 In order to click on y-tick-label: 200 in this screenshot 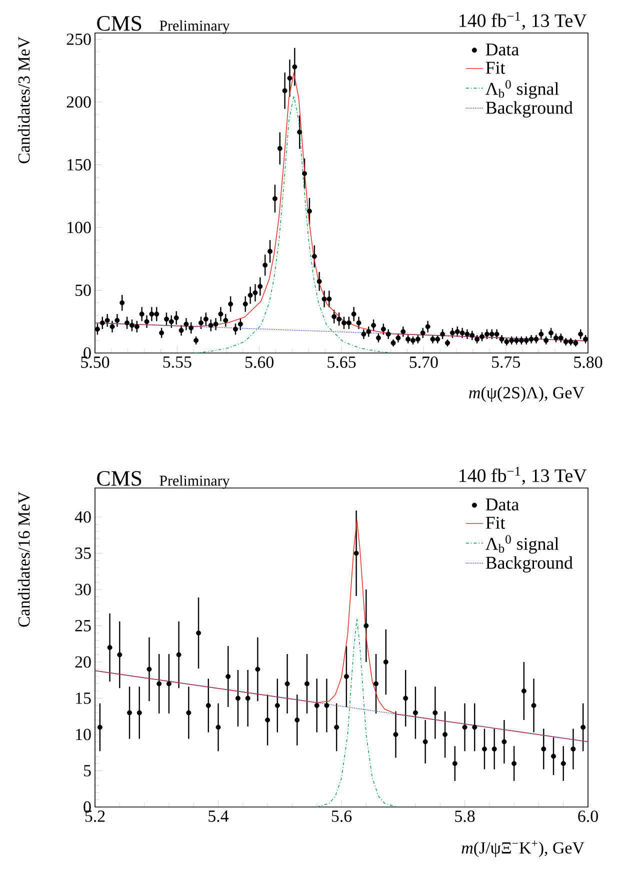, I will do `click(78, 102)`.